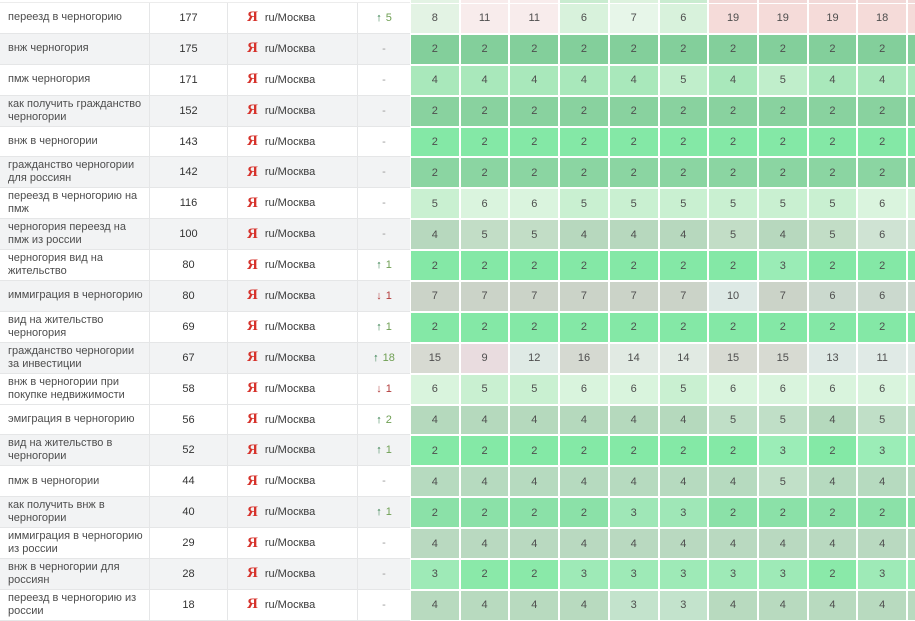 This screenshot has height=621, width=915. I want to click on position-cell: 9, so click(484, 358).